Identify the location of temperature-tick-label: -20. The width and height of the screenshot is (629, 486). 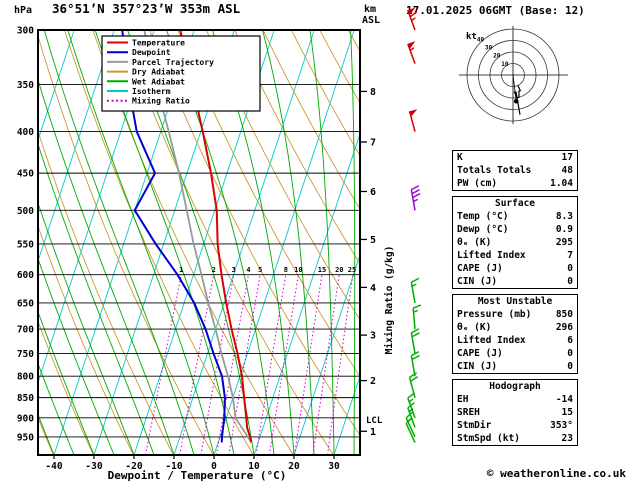
(133, 466).